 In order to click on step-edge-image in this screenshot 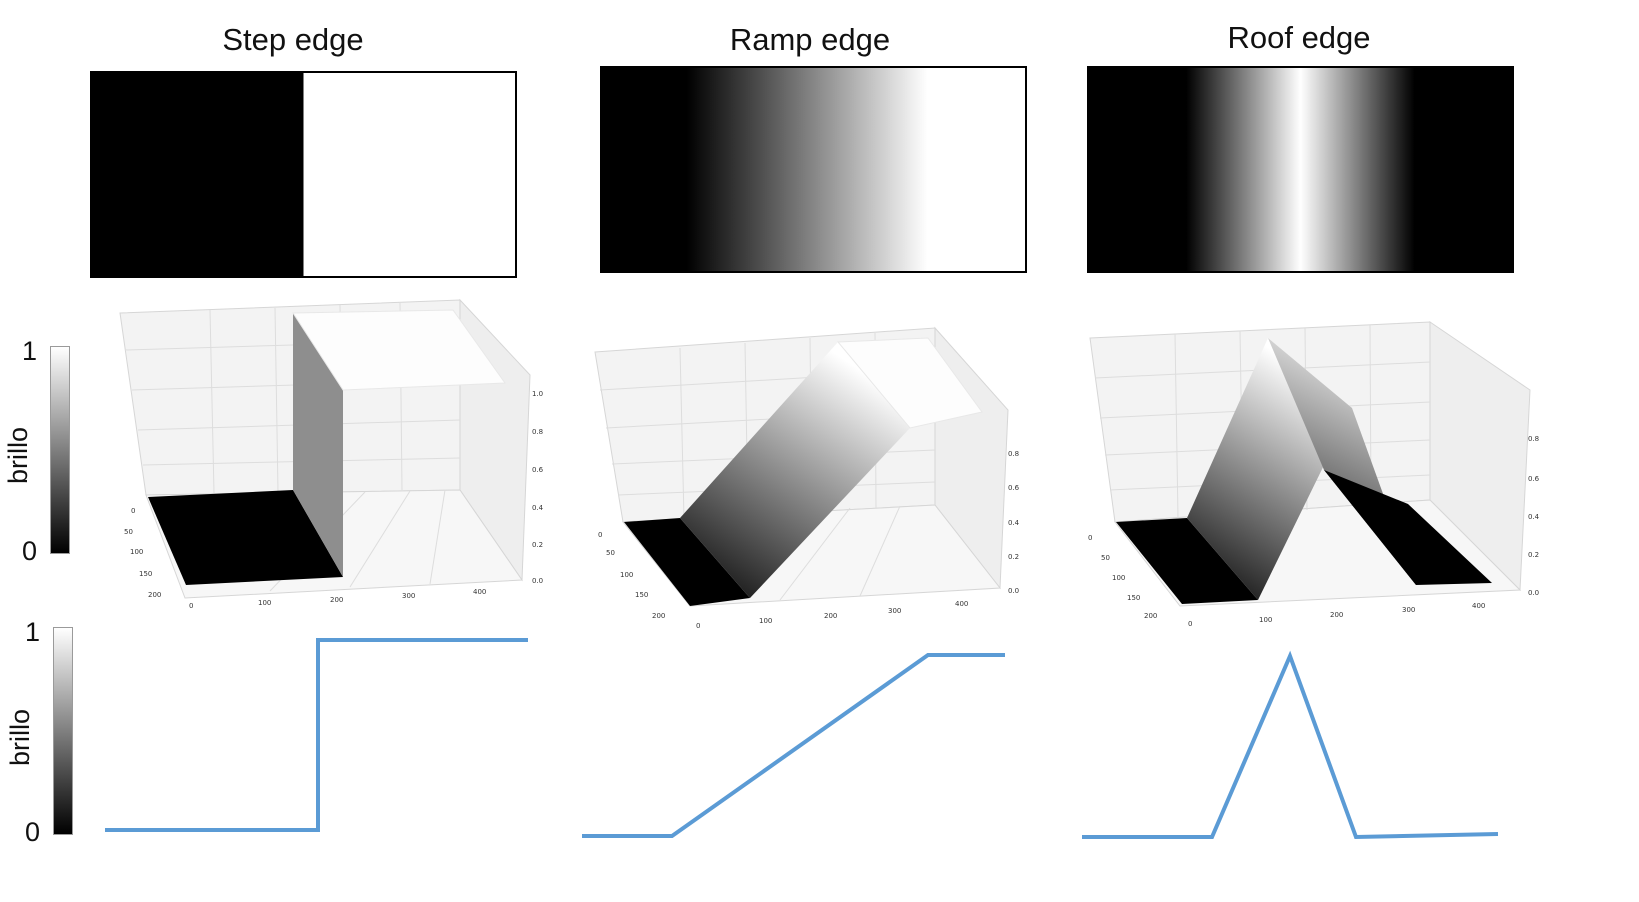, I will do `click(303, 174)`.